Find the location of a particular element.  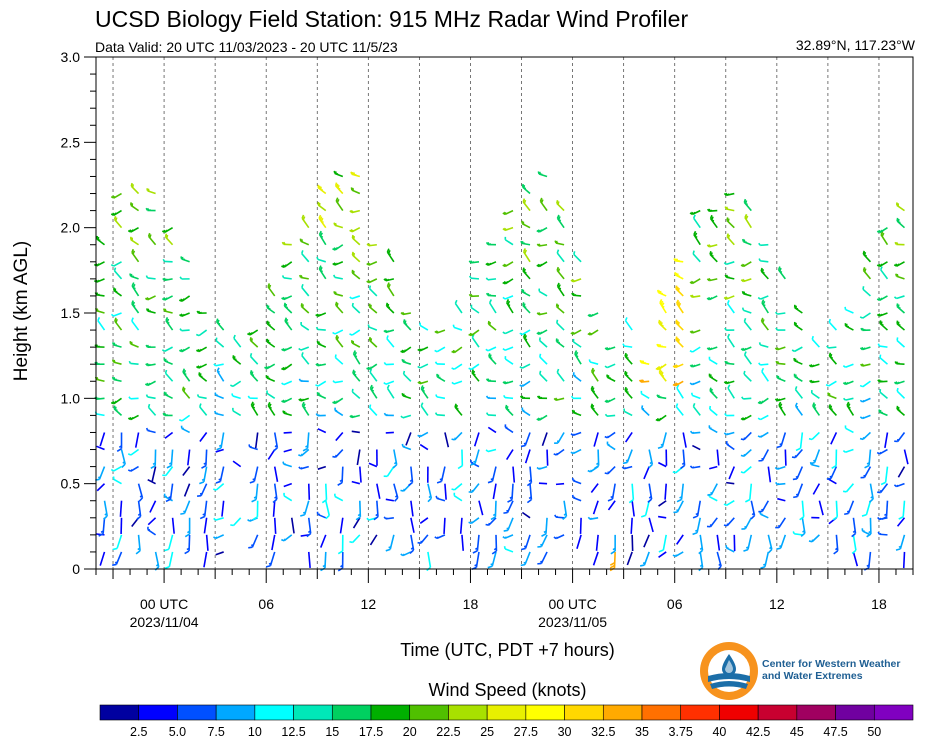

colorbar-swatch is located at coordinates (235, 712).